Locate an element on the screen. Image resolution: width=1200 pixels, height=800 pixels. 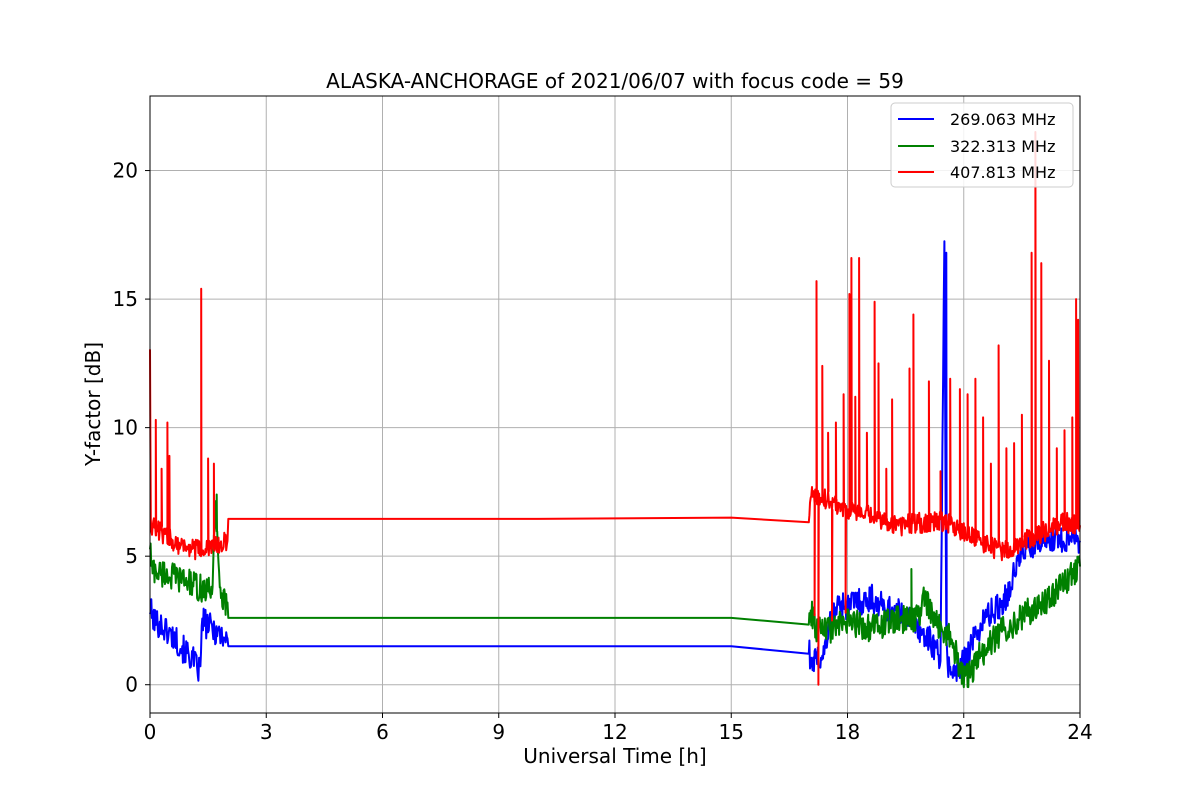
x-tick-label: 18 is located at coordinates (847, 732).